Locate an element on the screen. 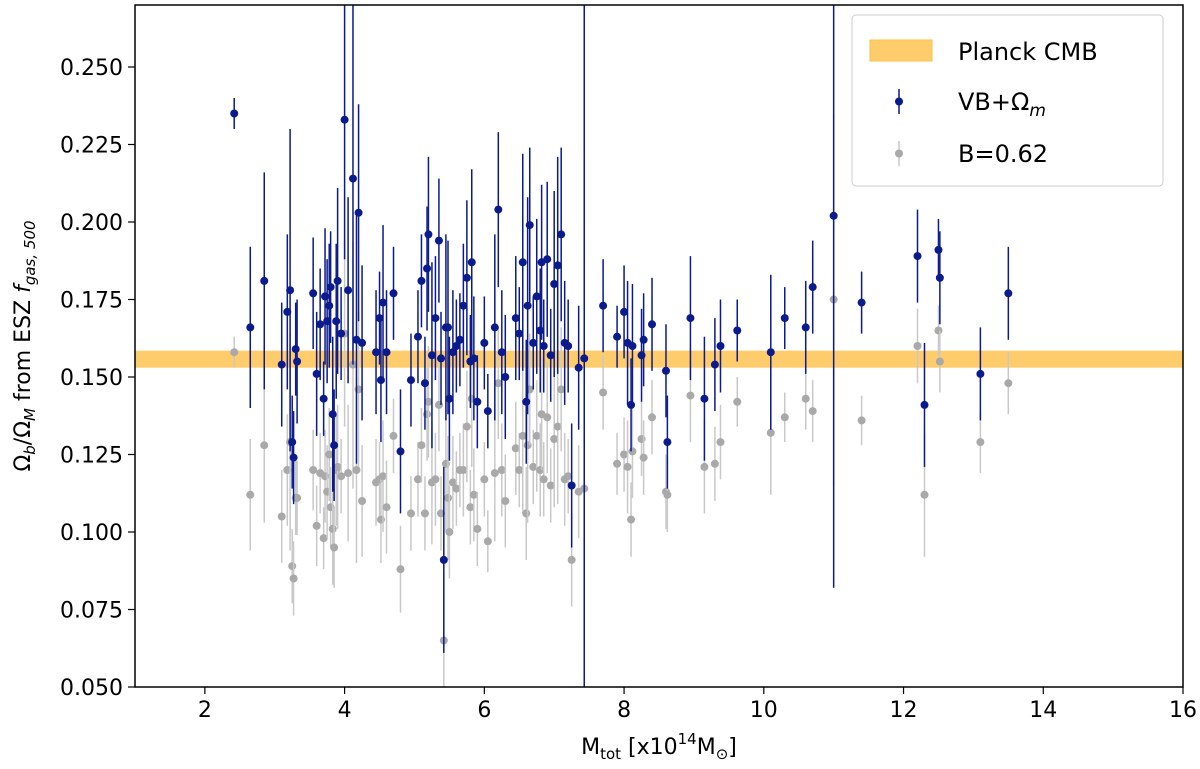 The width and height of the screenshot is (1200, 769). y-tick-label: 0.250 is located at coordinates (91, 68).